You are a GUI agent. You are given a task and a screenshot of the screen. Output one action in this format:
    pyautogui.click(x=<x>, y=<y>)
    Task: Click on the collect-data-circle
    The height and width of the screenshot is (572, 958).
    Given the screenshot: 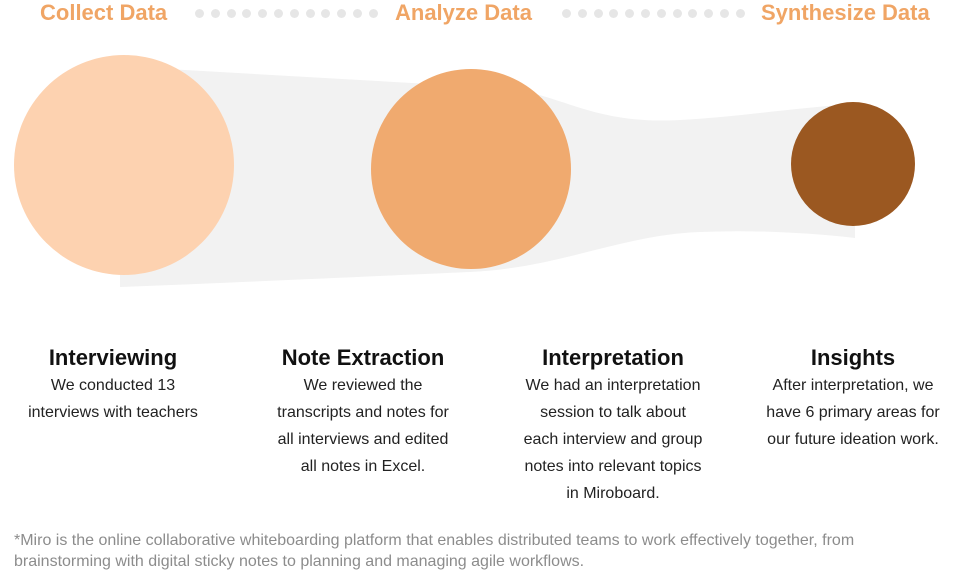 What is the action you would take?
    pyautogui.click(x=124, y=165)
    